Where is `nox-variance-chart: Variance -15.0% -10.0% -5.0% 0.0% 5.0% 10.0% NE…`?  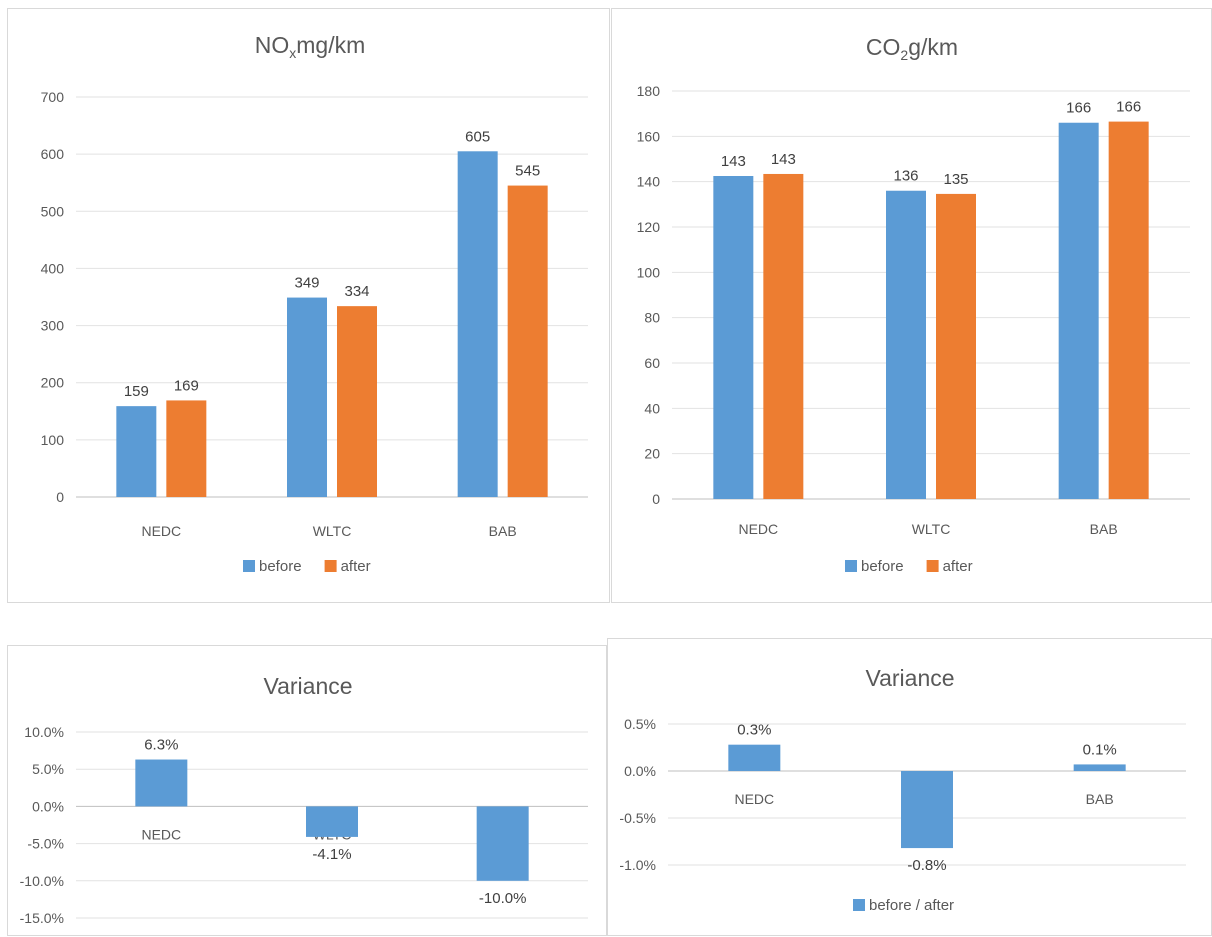 nox-variance-chart: Variance -15.0% -10.0% -5.0% 0.0% 5.0% 10.0% NE… is located at coordinates (304, 799).